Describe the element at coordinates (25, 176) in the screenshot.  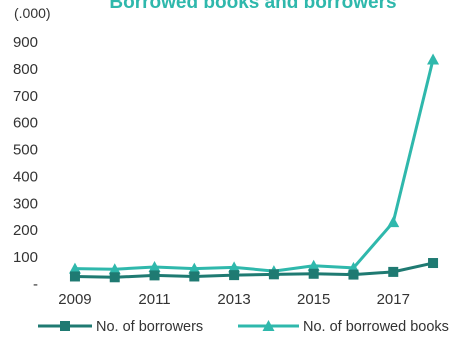
I see `y-tick-label: 400` at that location.